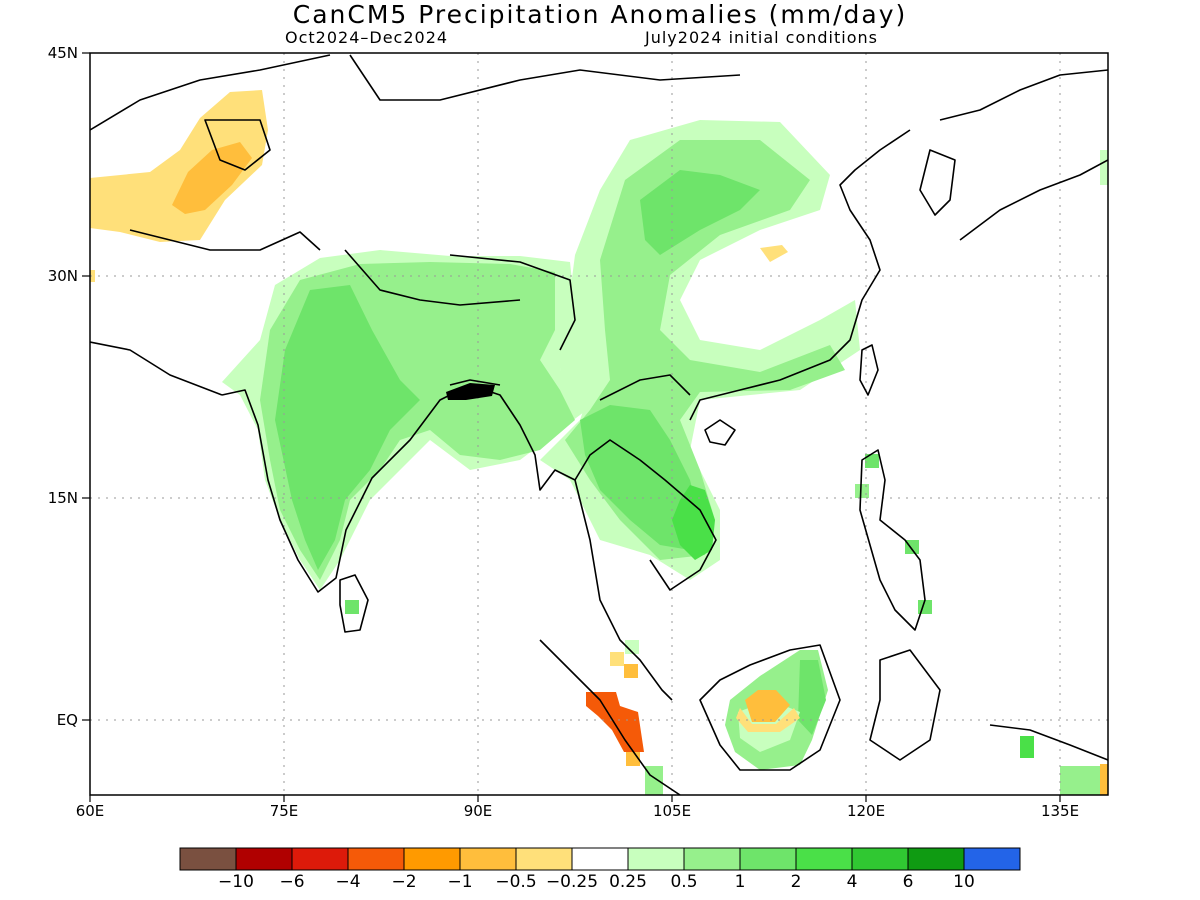 The height and width of the screenshot is (900, 1200). What do you see at coordinates (348, 882) in the screenshot?
I see `legend-label: −4` at bounding box center [348, 882].